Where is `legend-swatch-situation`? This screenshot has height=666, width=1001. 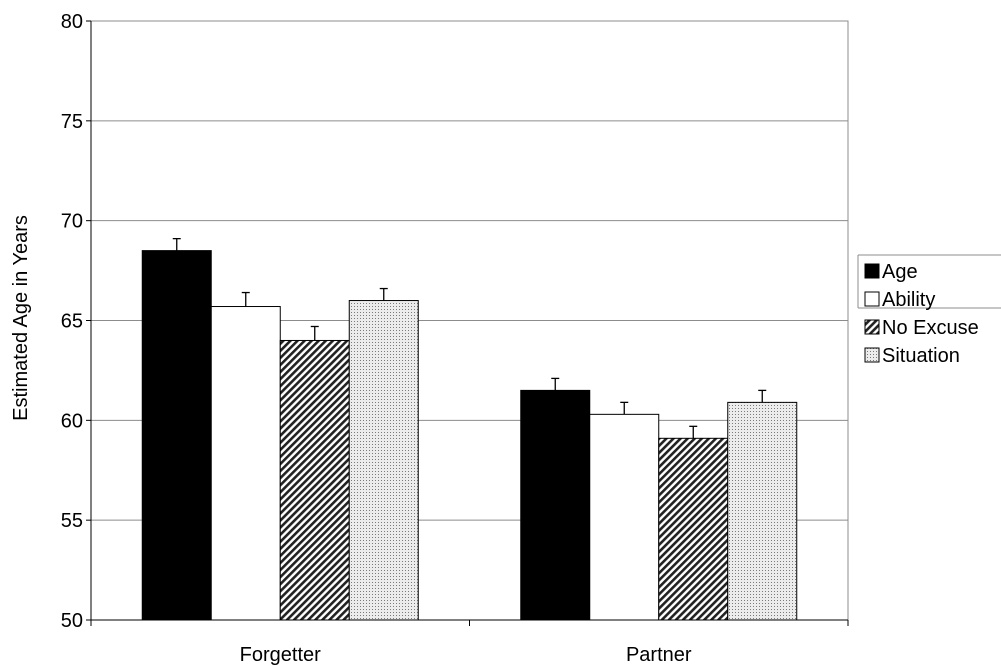 legend-swatch-situation is located at coordinates (872, 355).